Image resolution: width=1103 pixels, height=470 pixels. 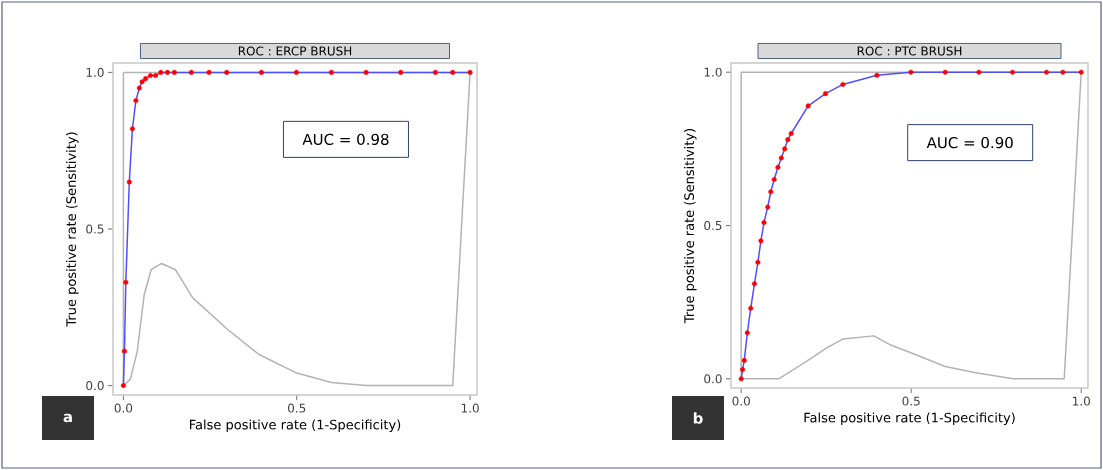 I want to click on annotation: AUC = 0.90, so click(x=969, y=142).